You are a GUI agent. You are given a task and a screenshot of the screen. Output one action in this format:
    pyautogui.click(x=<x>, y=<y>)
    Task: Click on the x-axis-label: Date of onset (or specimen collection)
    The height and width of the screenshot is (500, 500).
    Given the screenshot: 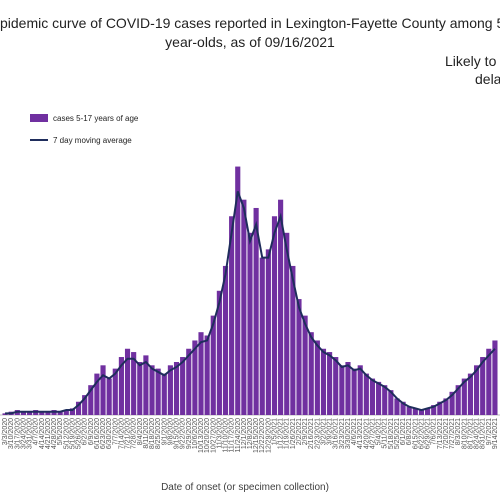 What is the action you would take?
    pyautogui.click(x=245, y=487)
    